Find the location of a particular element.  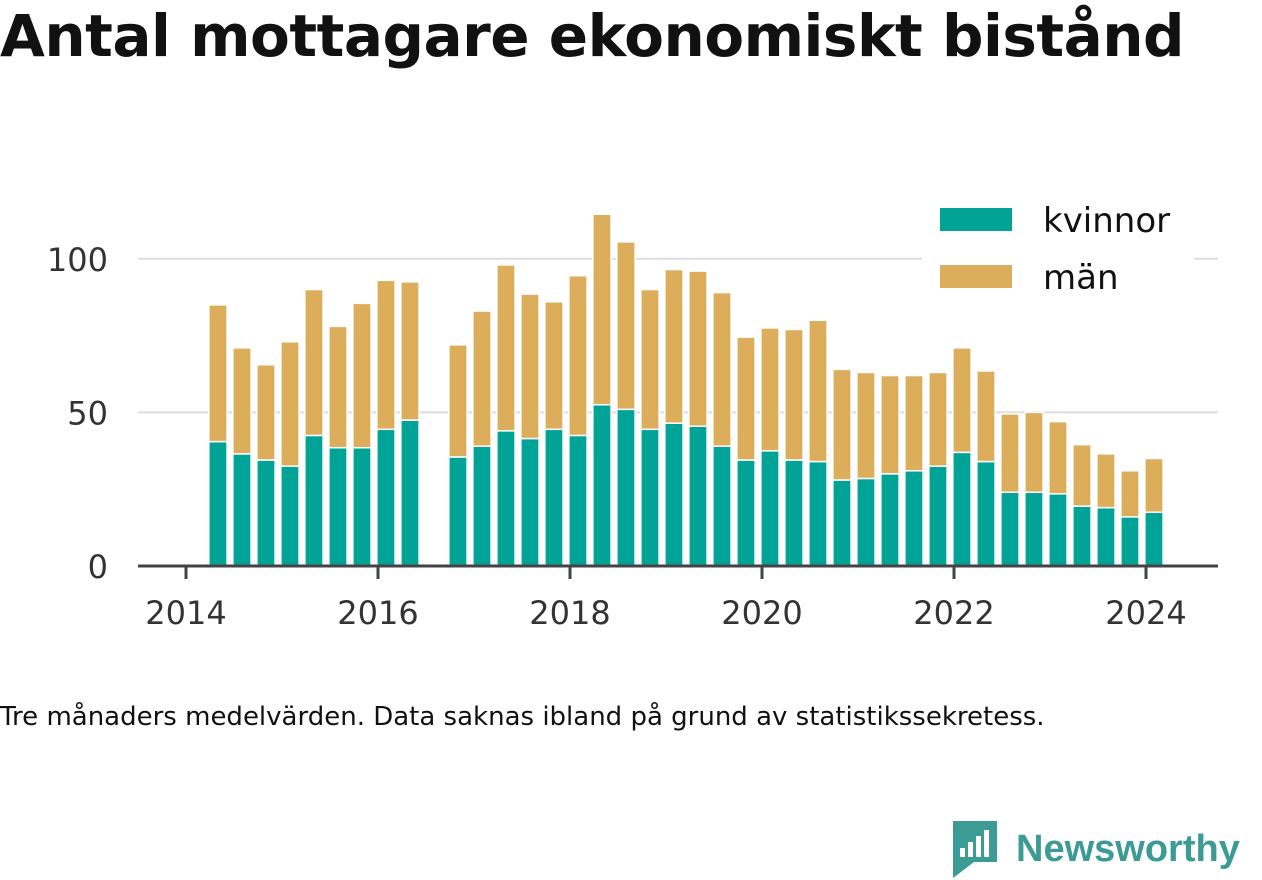

legend: kvinnor män is located at coordinates (1058, 248).